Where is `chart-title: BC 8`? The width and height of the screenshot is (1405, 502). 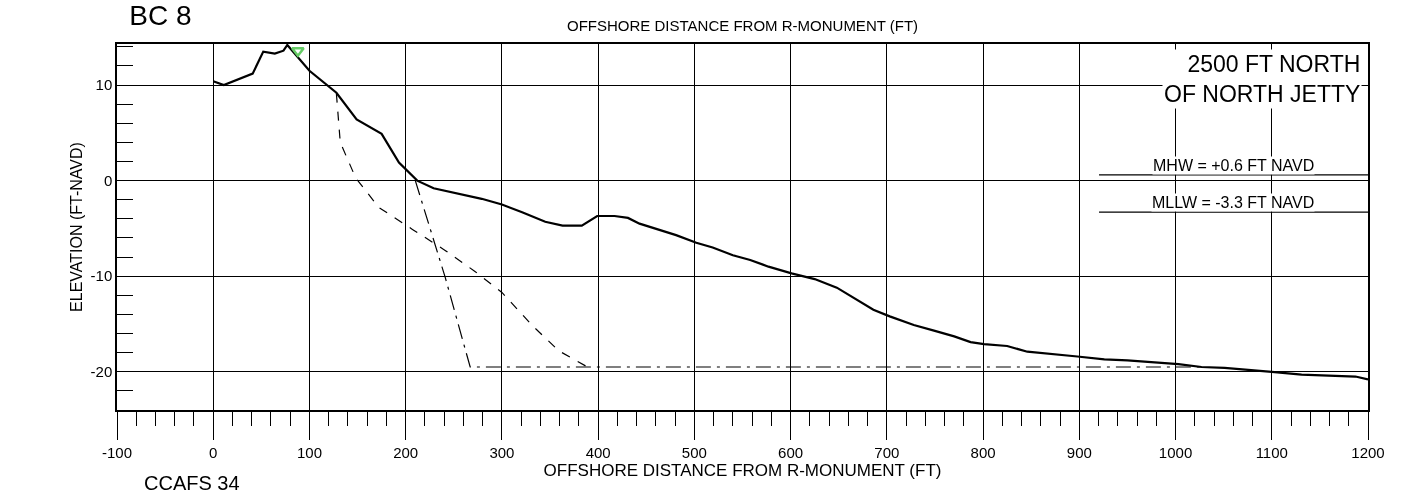
chart-title: BC 8 is located at coordinates (160, 15).